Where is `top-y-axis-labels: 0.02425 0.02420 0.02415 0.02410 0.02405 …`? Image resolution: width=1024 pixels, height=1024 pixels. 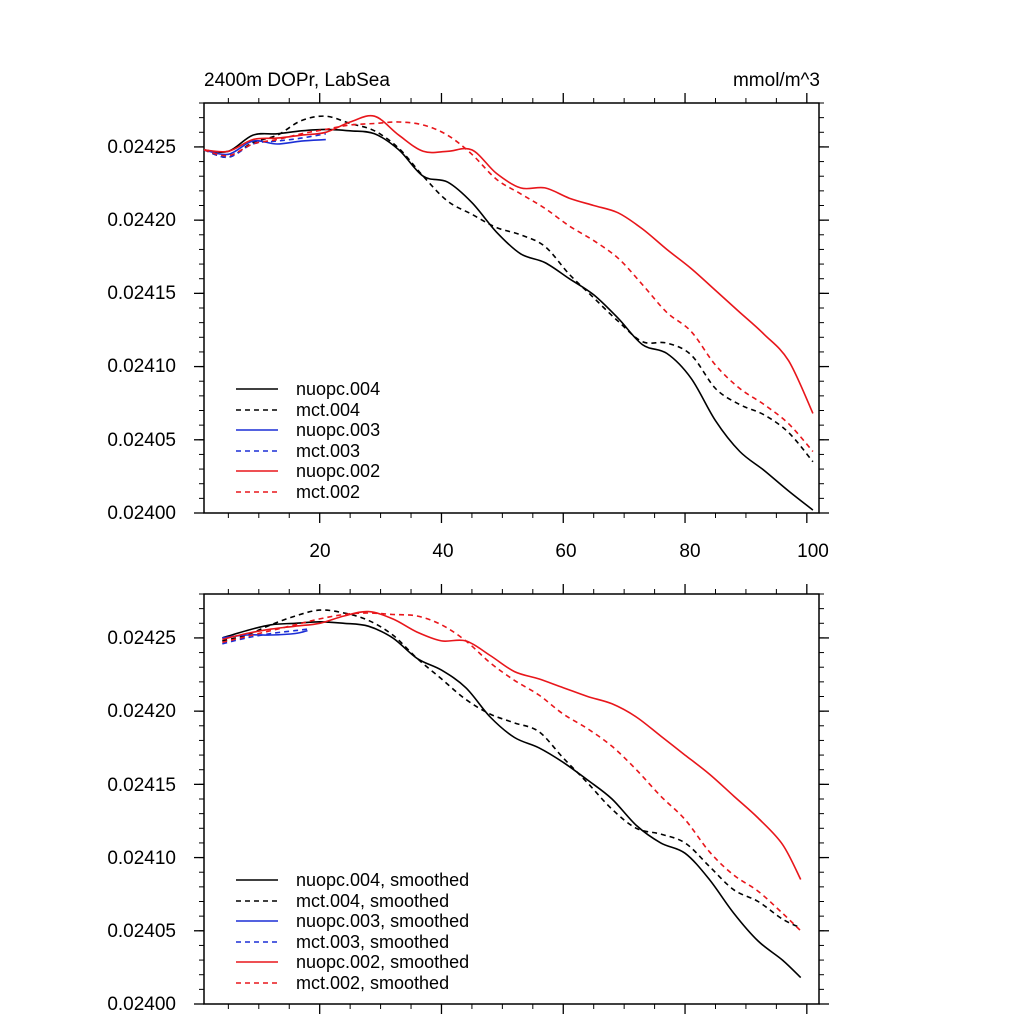
top-y-axis-labels: 0.02425 0.02420 0.02415 0.02410 0.02405 … is located at coordinates (141, 330).